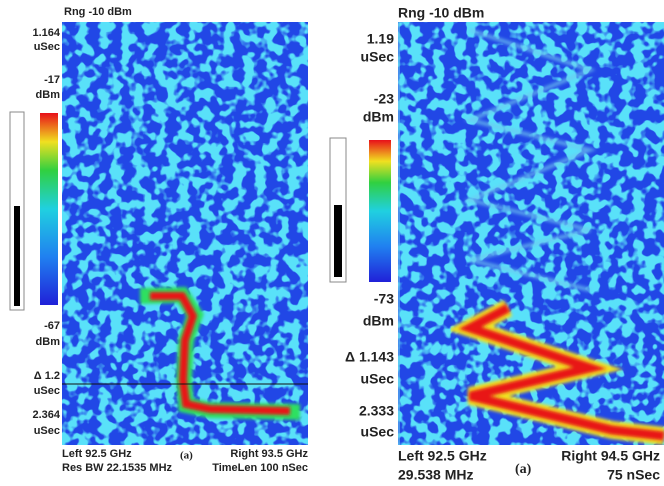  I want to click on footer-left: 29.538 MHz, so click(435, 475).